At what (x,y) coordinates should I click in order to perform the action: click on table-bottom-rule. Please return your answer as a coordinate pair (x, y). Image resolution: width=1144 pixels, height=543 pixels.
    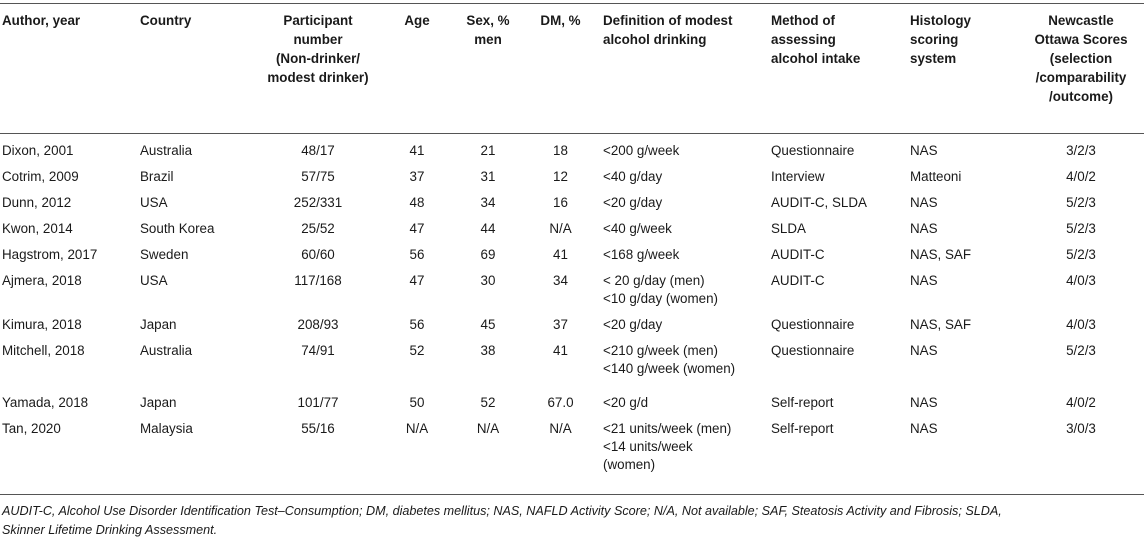
    Looking at the image, I should click on (572, 494).